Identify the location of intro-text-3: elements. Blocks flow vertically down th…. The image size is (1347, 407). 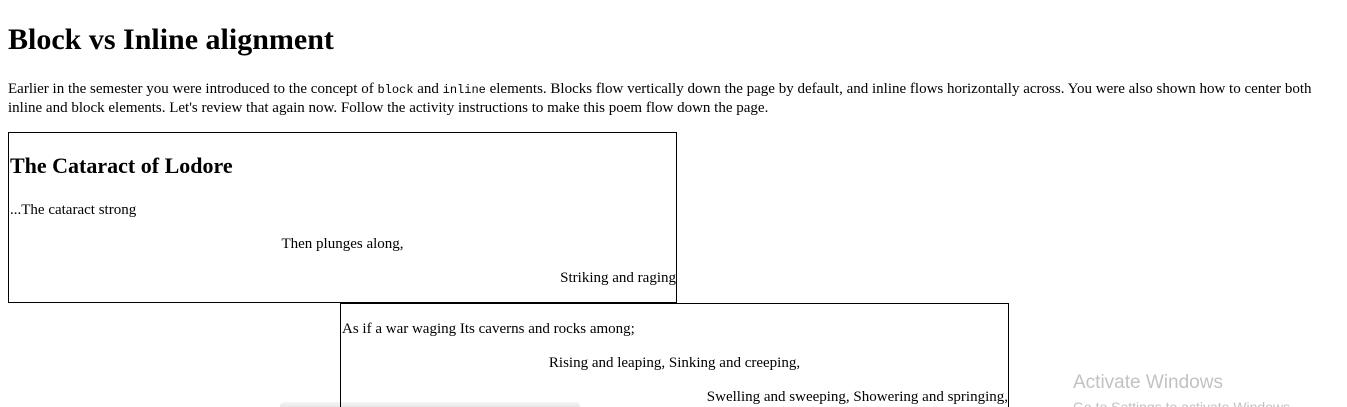
(660, 98).